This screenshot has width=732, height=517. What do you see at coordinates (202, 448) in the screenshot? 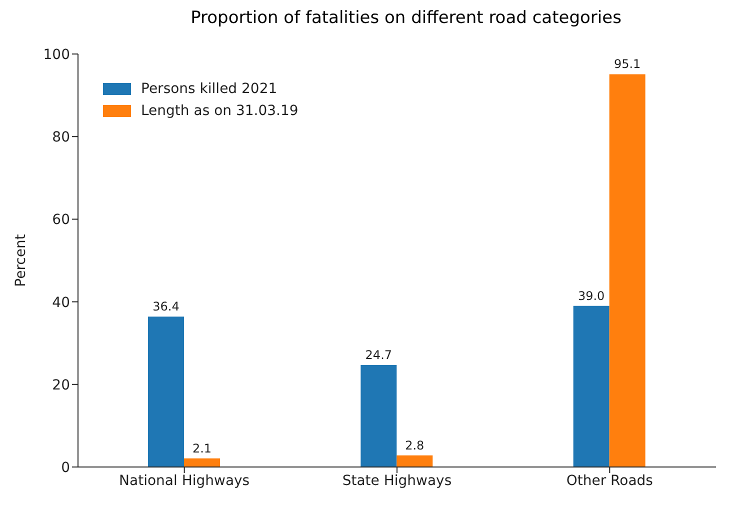
I see `data-label: 2.1` at bounding box center [202, 448].